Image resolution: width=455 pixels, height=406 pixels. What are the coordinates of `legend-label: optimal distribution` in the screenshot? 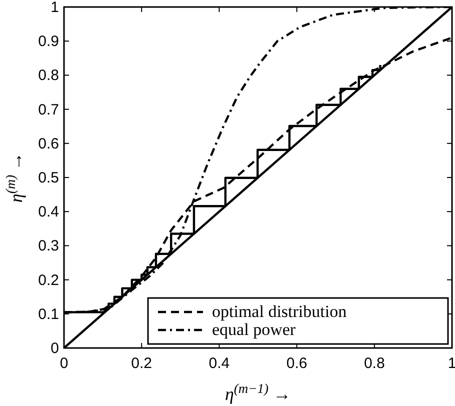 It's located at (280, 311).